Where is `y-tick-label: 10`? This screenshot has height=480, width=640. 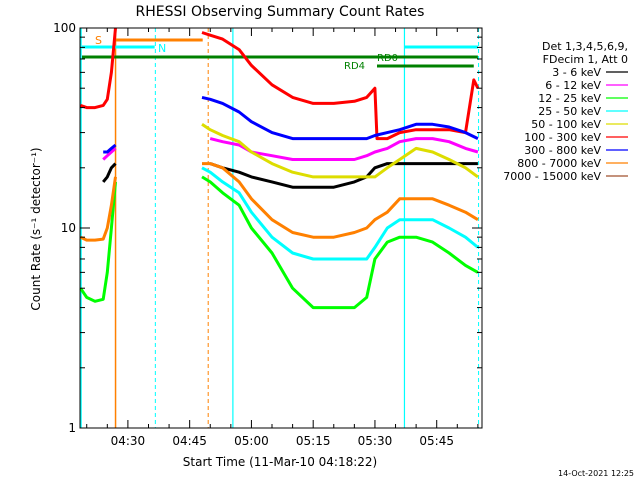
y-tick-label: 10 is located at coordinates (68, 228).